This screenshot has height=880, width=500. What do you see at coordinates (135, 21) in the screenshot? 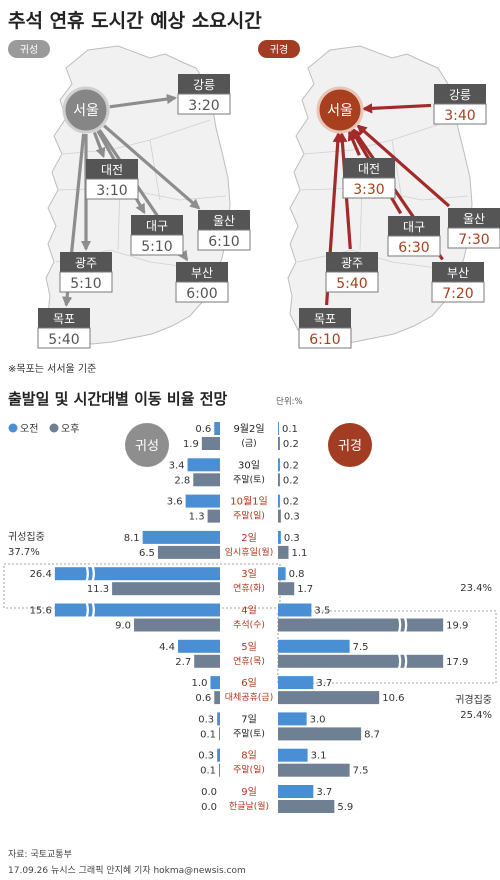
I see `page-title: 추석 연휴 도시간 예상 소요시간` at bounding box center [135, 21].